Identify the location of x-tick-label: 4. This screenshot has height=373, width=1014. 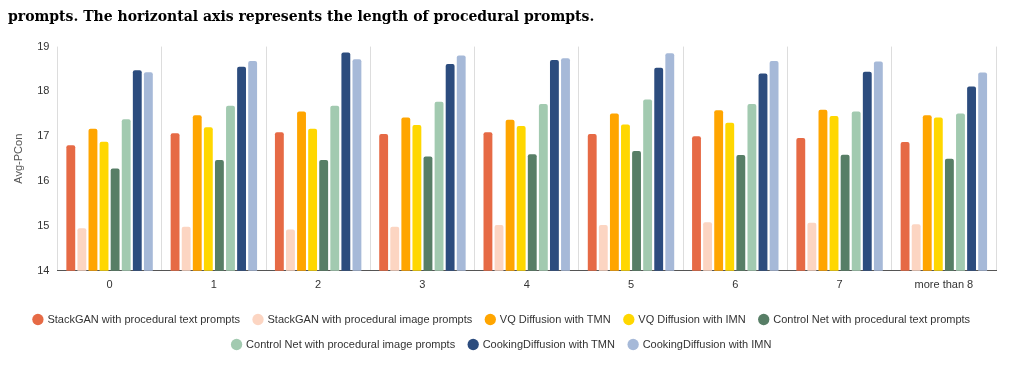
(526, 284).